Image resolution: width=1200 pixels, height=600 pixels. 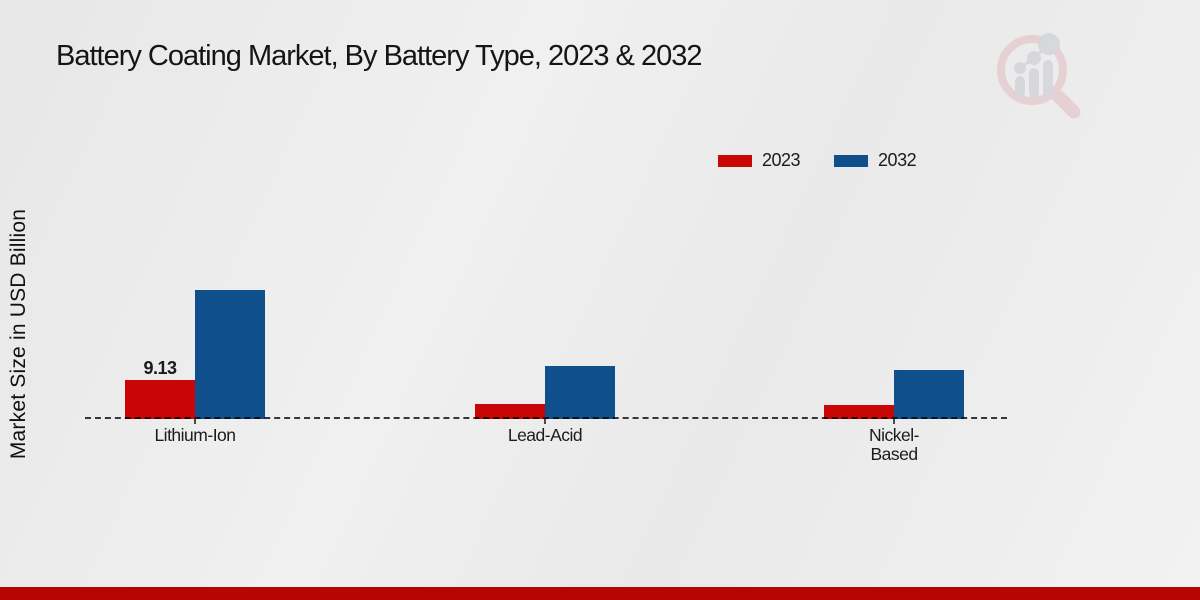 What do you see at coordinates (160, 368) in the screenshot?
I see `bar-value-label: 9.13` at bounding box center [160, 368].